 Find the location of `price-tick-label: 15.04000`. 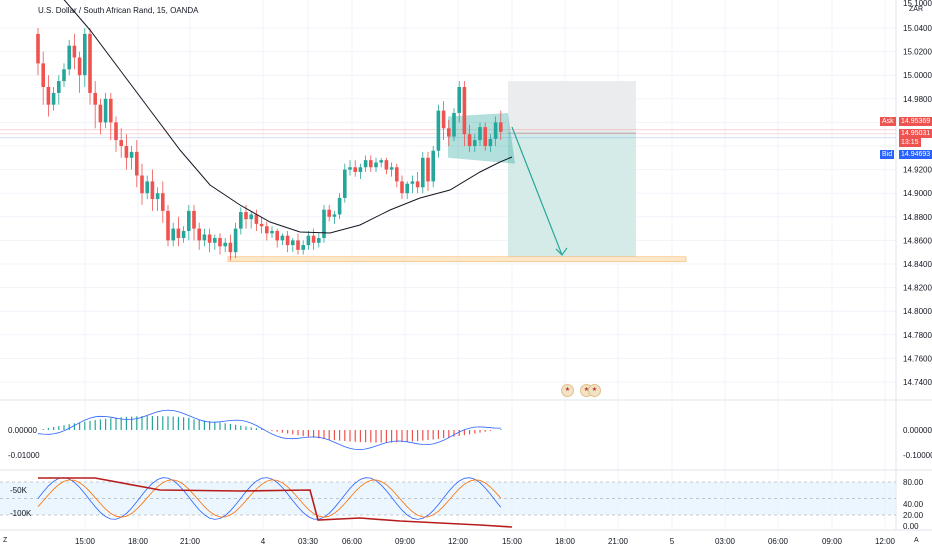

price-tick-label: 15.04000 is located at coordinates (917, 28).